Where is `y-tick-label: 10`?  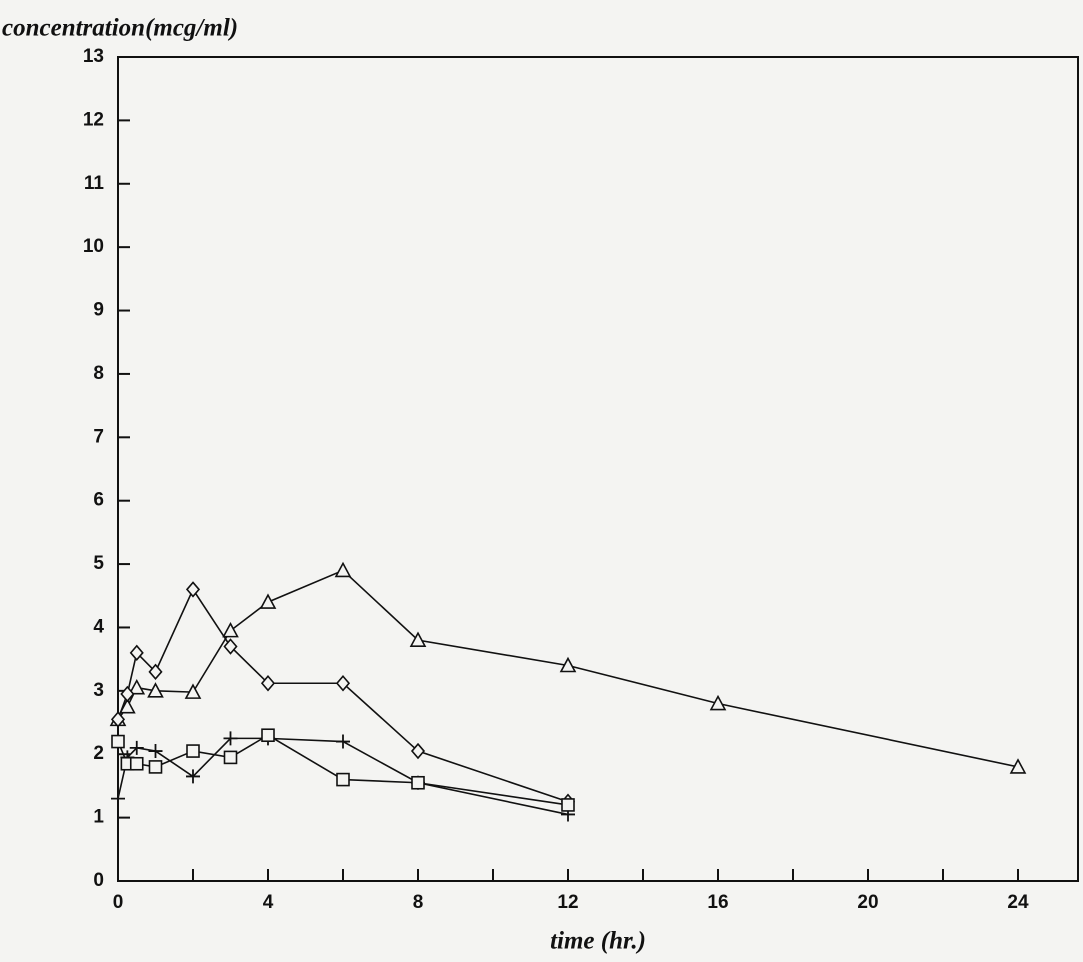
y-tick-label: 10 is located at coordinates (93, 246).